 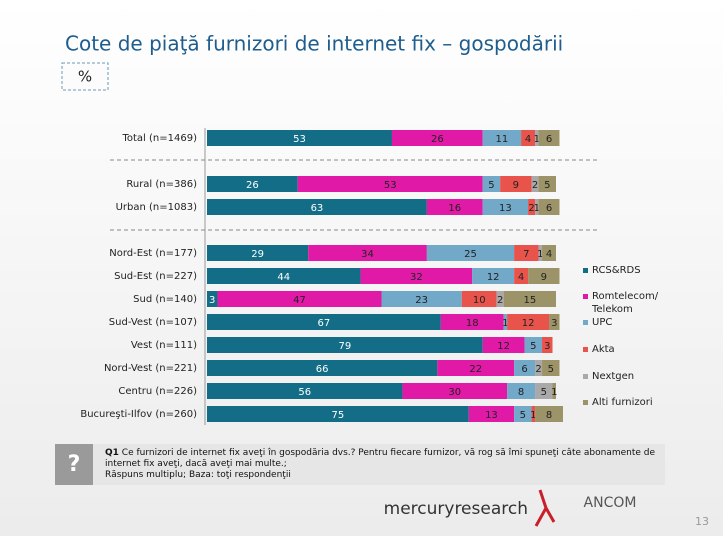 What do you see at coordinates (545, 508) in the screenshot?
I see `logo-mark` at bounding box center [545, 508].